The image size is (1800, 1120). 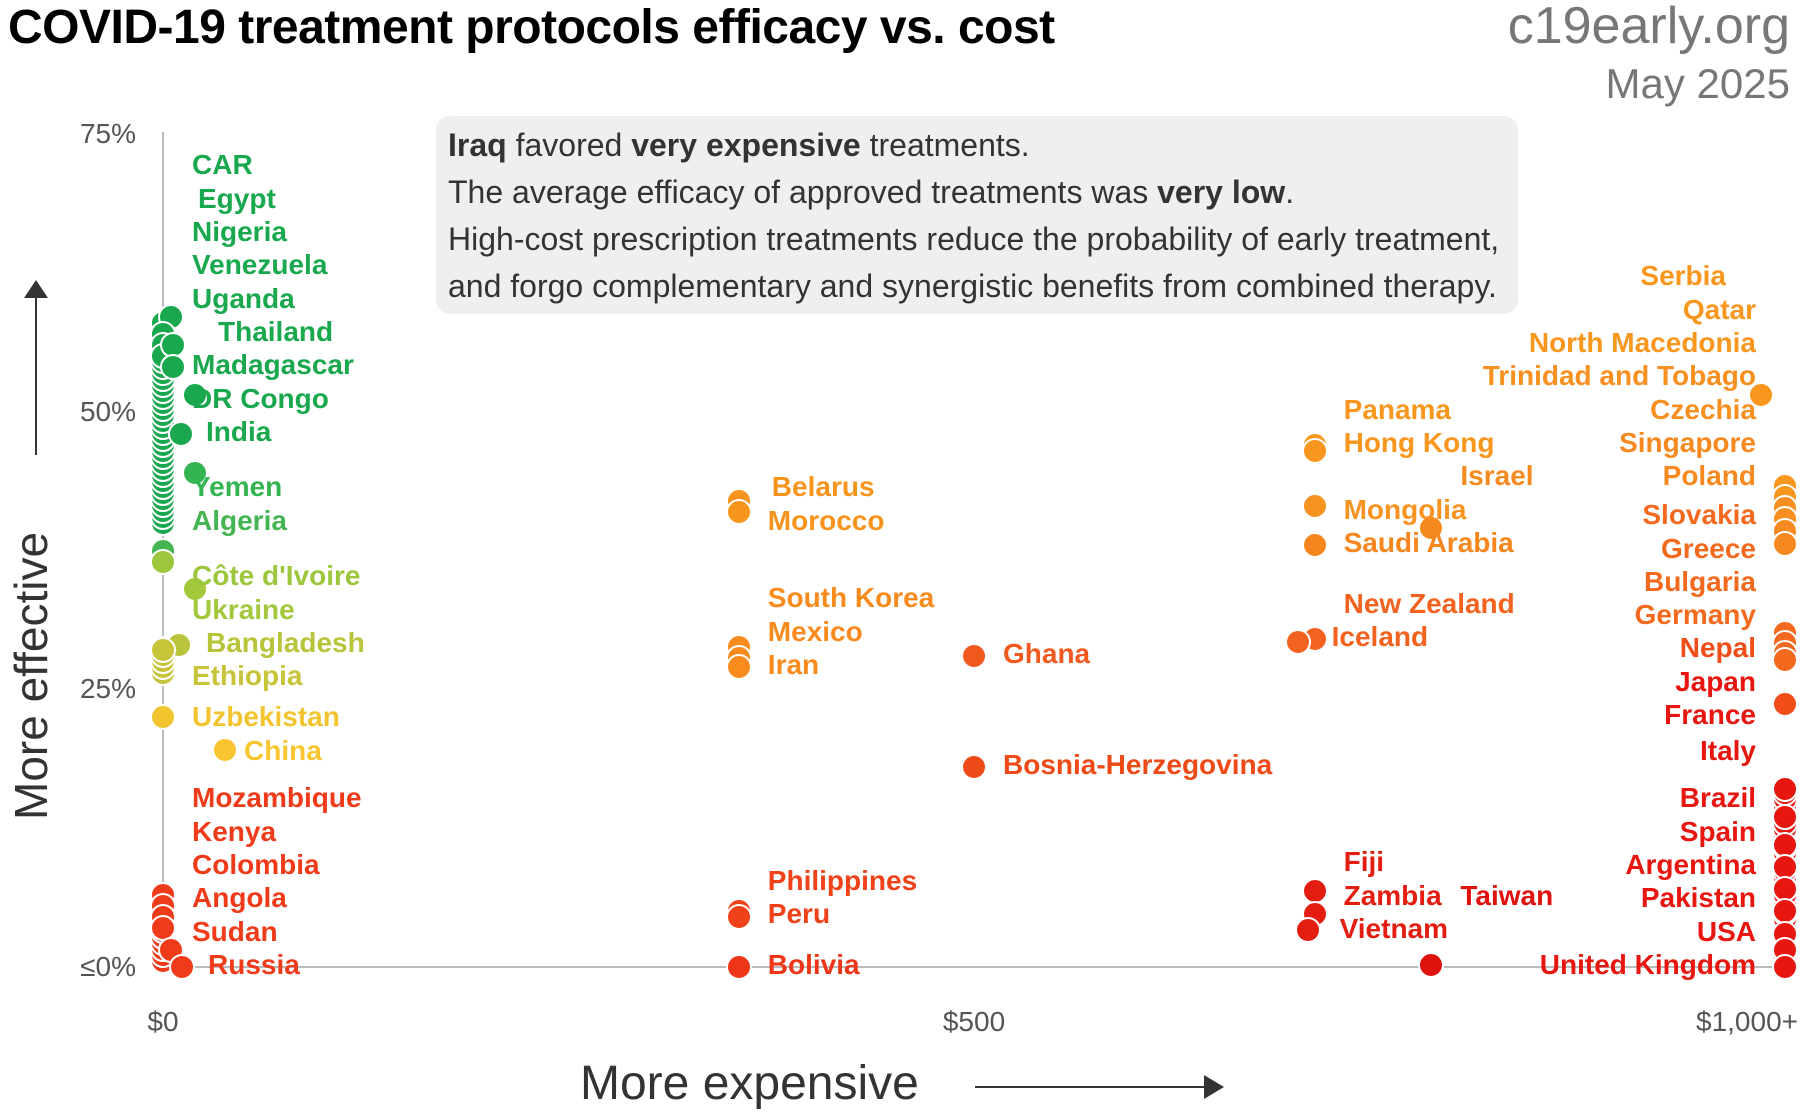 What do you see at coordinates (1727, 750) in the screenshot?
I see `point-label: Italy` at bounding box center [1727, 750].